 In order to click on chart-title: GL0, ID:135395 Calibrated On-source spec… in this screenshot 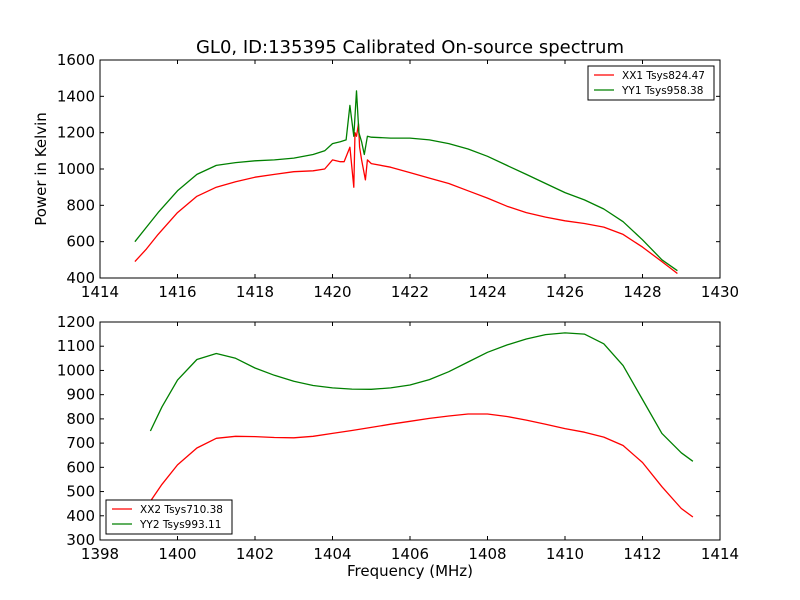, I will do `click(410, 47)`.